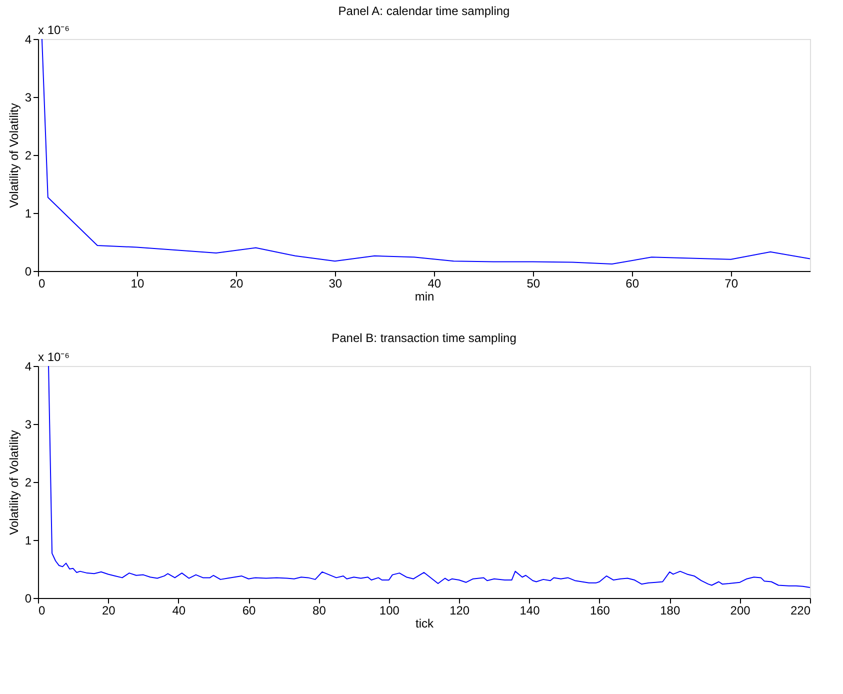  Describe the element at coordinates (740, 611) in the screenshot. I see `x-tick-label: 200` at that location.